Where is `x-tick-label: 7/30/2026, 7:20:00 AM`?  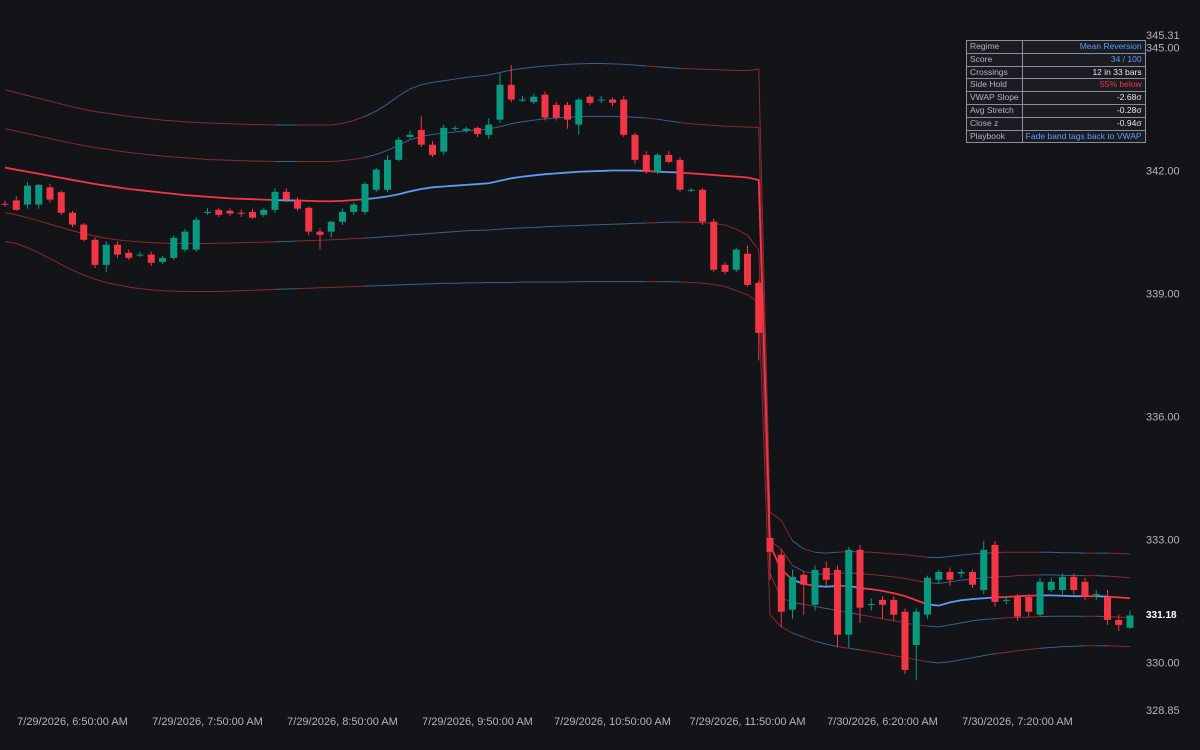
x-tick-label: 7/30/2026, 7:20:00 AM is located at coordinates (1017, 722).